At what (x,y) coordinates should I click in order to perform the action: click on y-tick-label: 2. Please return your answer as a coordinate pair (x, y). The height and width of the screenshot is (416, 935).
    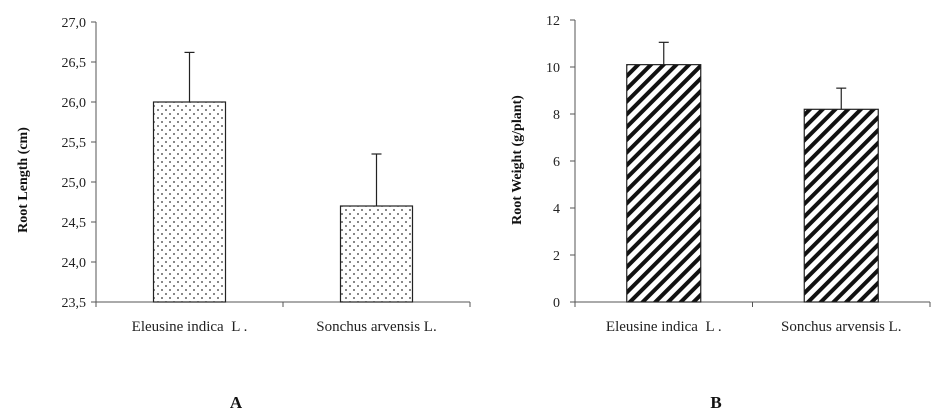
    Looking at the image, I should click on (556, 256).